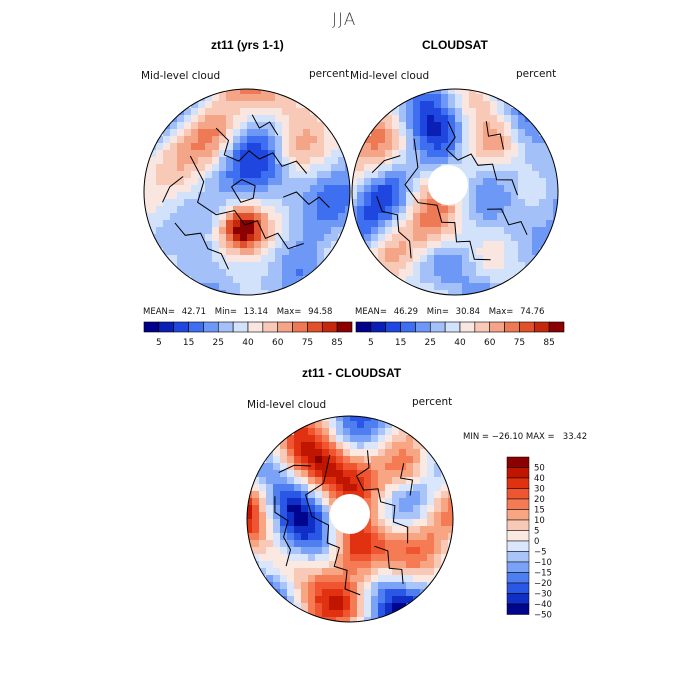 This screenshot has height=700, width=700. I want to click on map-field-cells, so click(350, 519).